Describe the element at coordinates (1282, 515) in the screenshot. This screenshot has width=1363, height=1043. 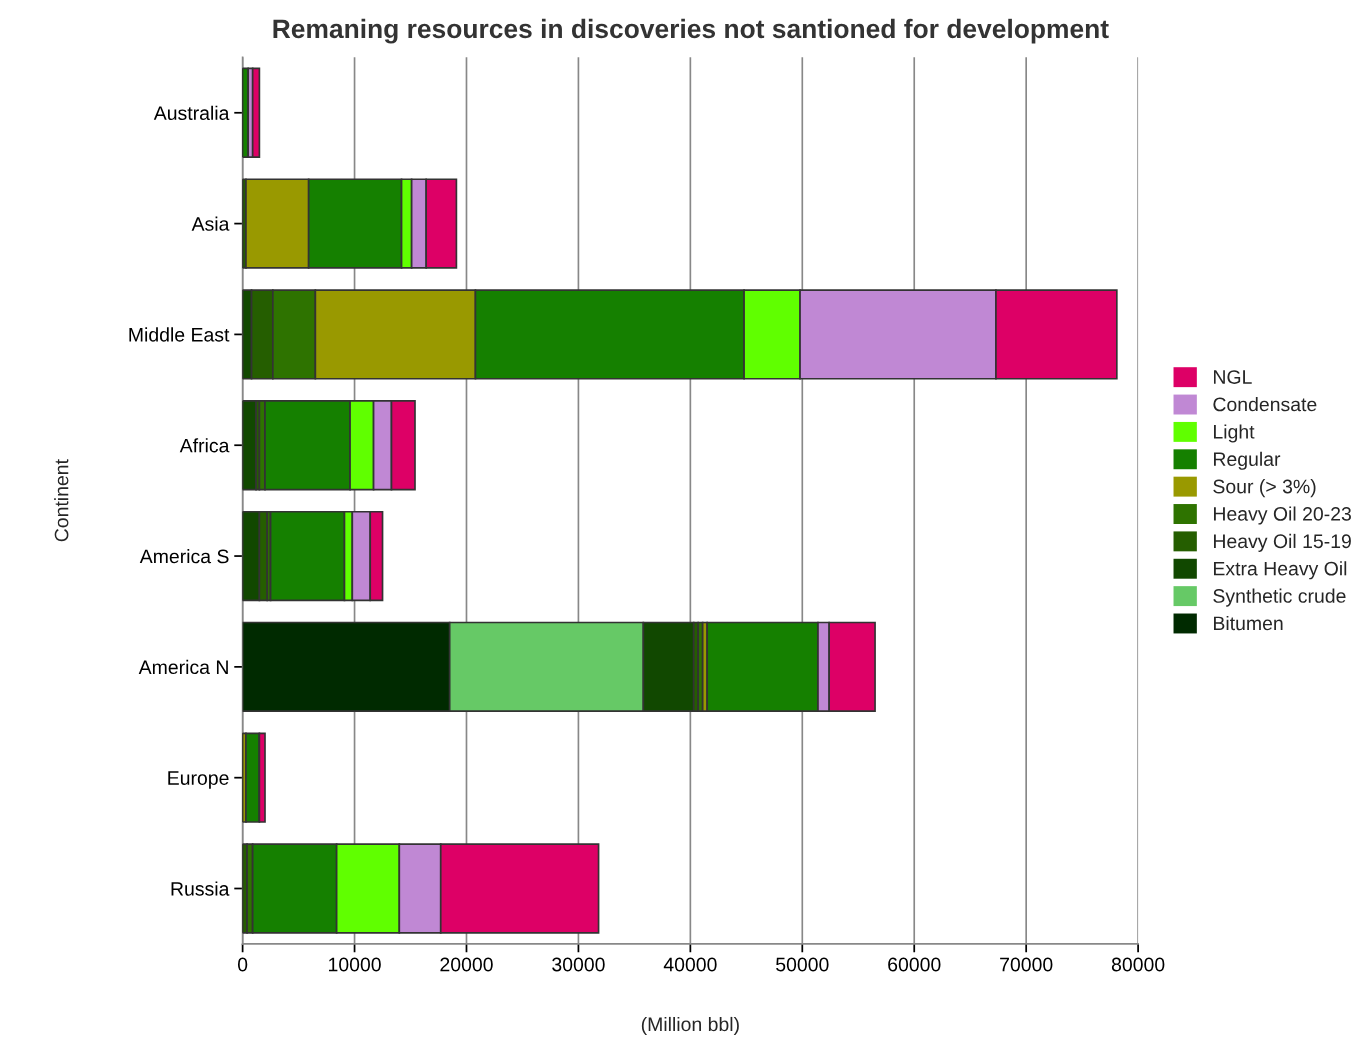
I see `legend-label: Heavy Oil 20-23` at that location.